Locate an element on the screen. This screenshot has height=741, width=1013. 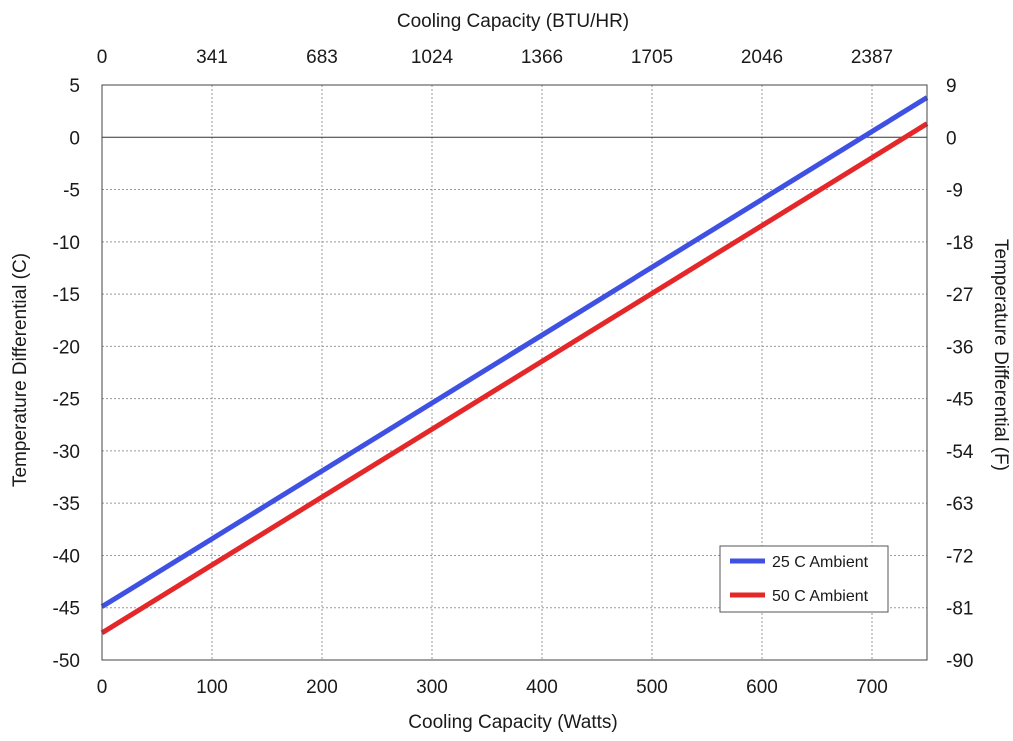
x2-tick-label: 341 is located at coordinates (212, 57).